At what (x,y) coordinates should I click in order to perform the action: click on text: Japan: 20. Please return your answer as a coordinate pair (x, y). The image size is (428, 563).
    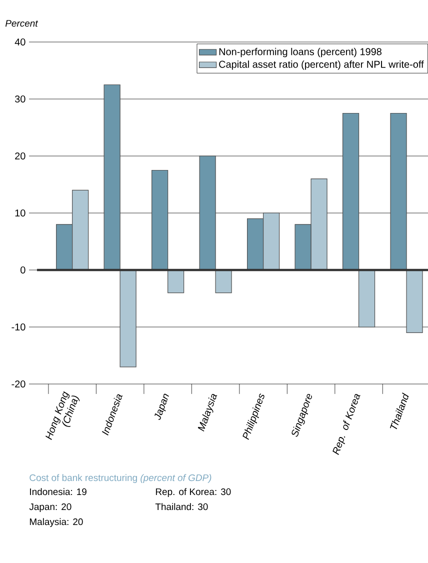
    Looking at the image, I should click on (50, 507).